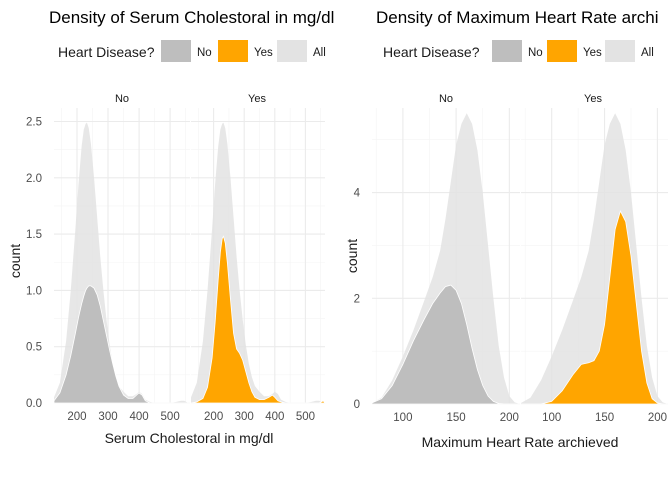 This screenshot has width=672, height=480. I want to click on chart-2-y-tick-label: 4, so click(357, 194).